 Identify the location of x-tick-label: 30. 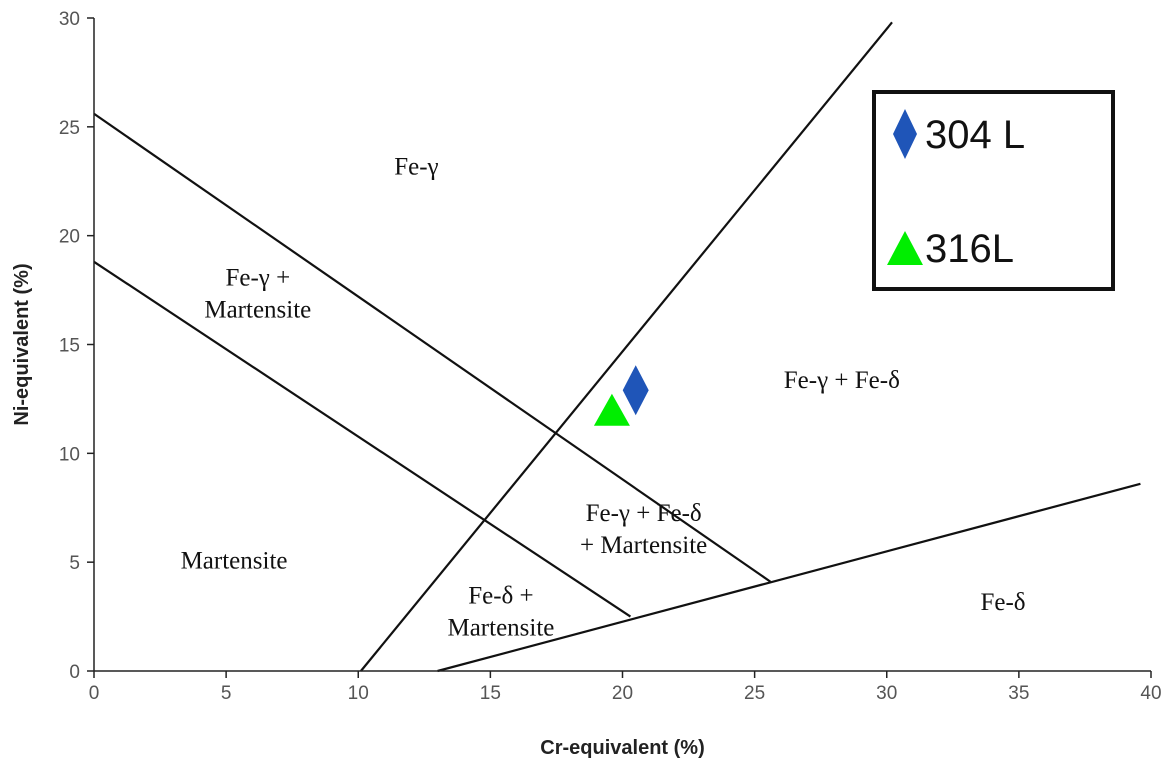
(886, 693).